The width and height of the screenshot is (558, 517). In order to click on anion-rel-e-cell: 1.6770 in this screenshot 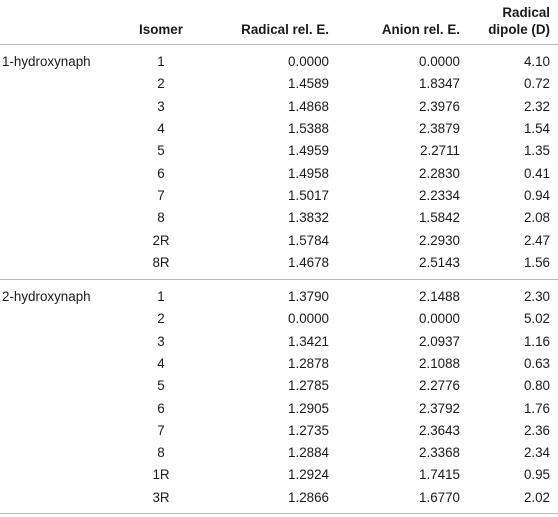, I will do `click(402, 500)`.